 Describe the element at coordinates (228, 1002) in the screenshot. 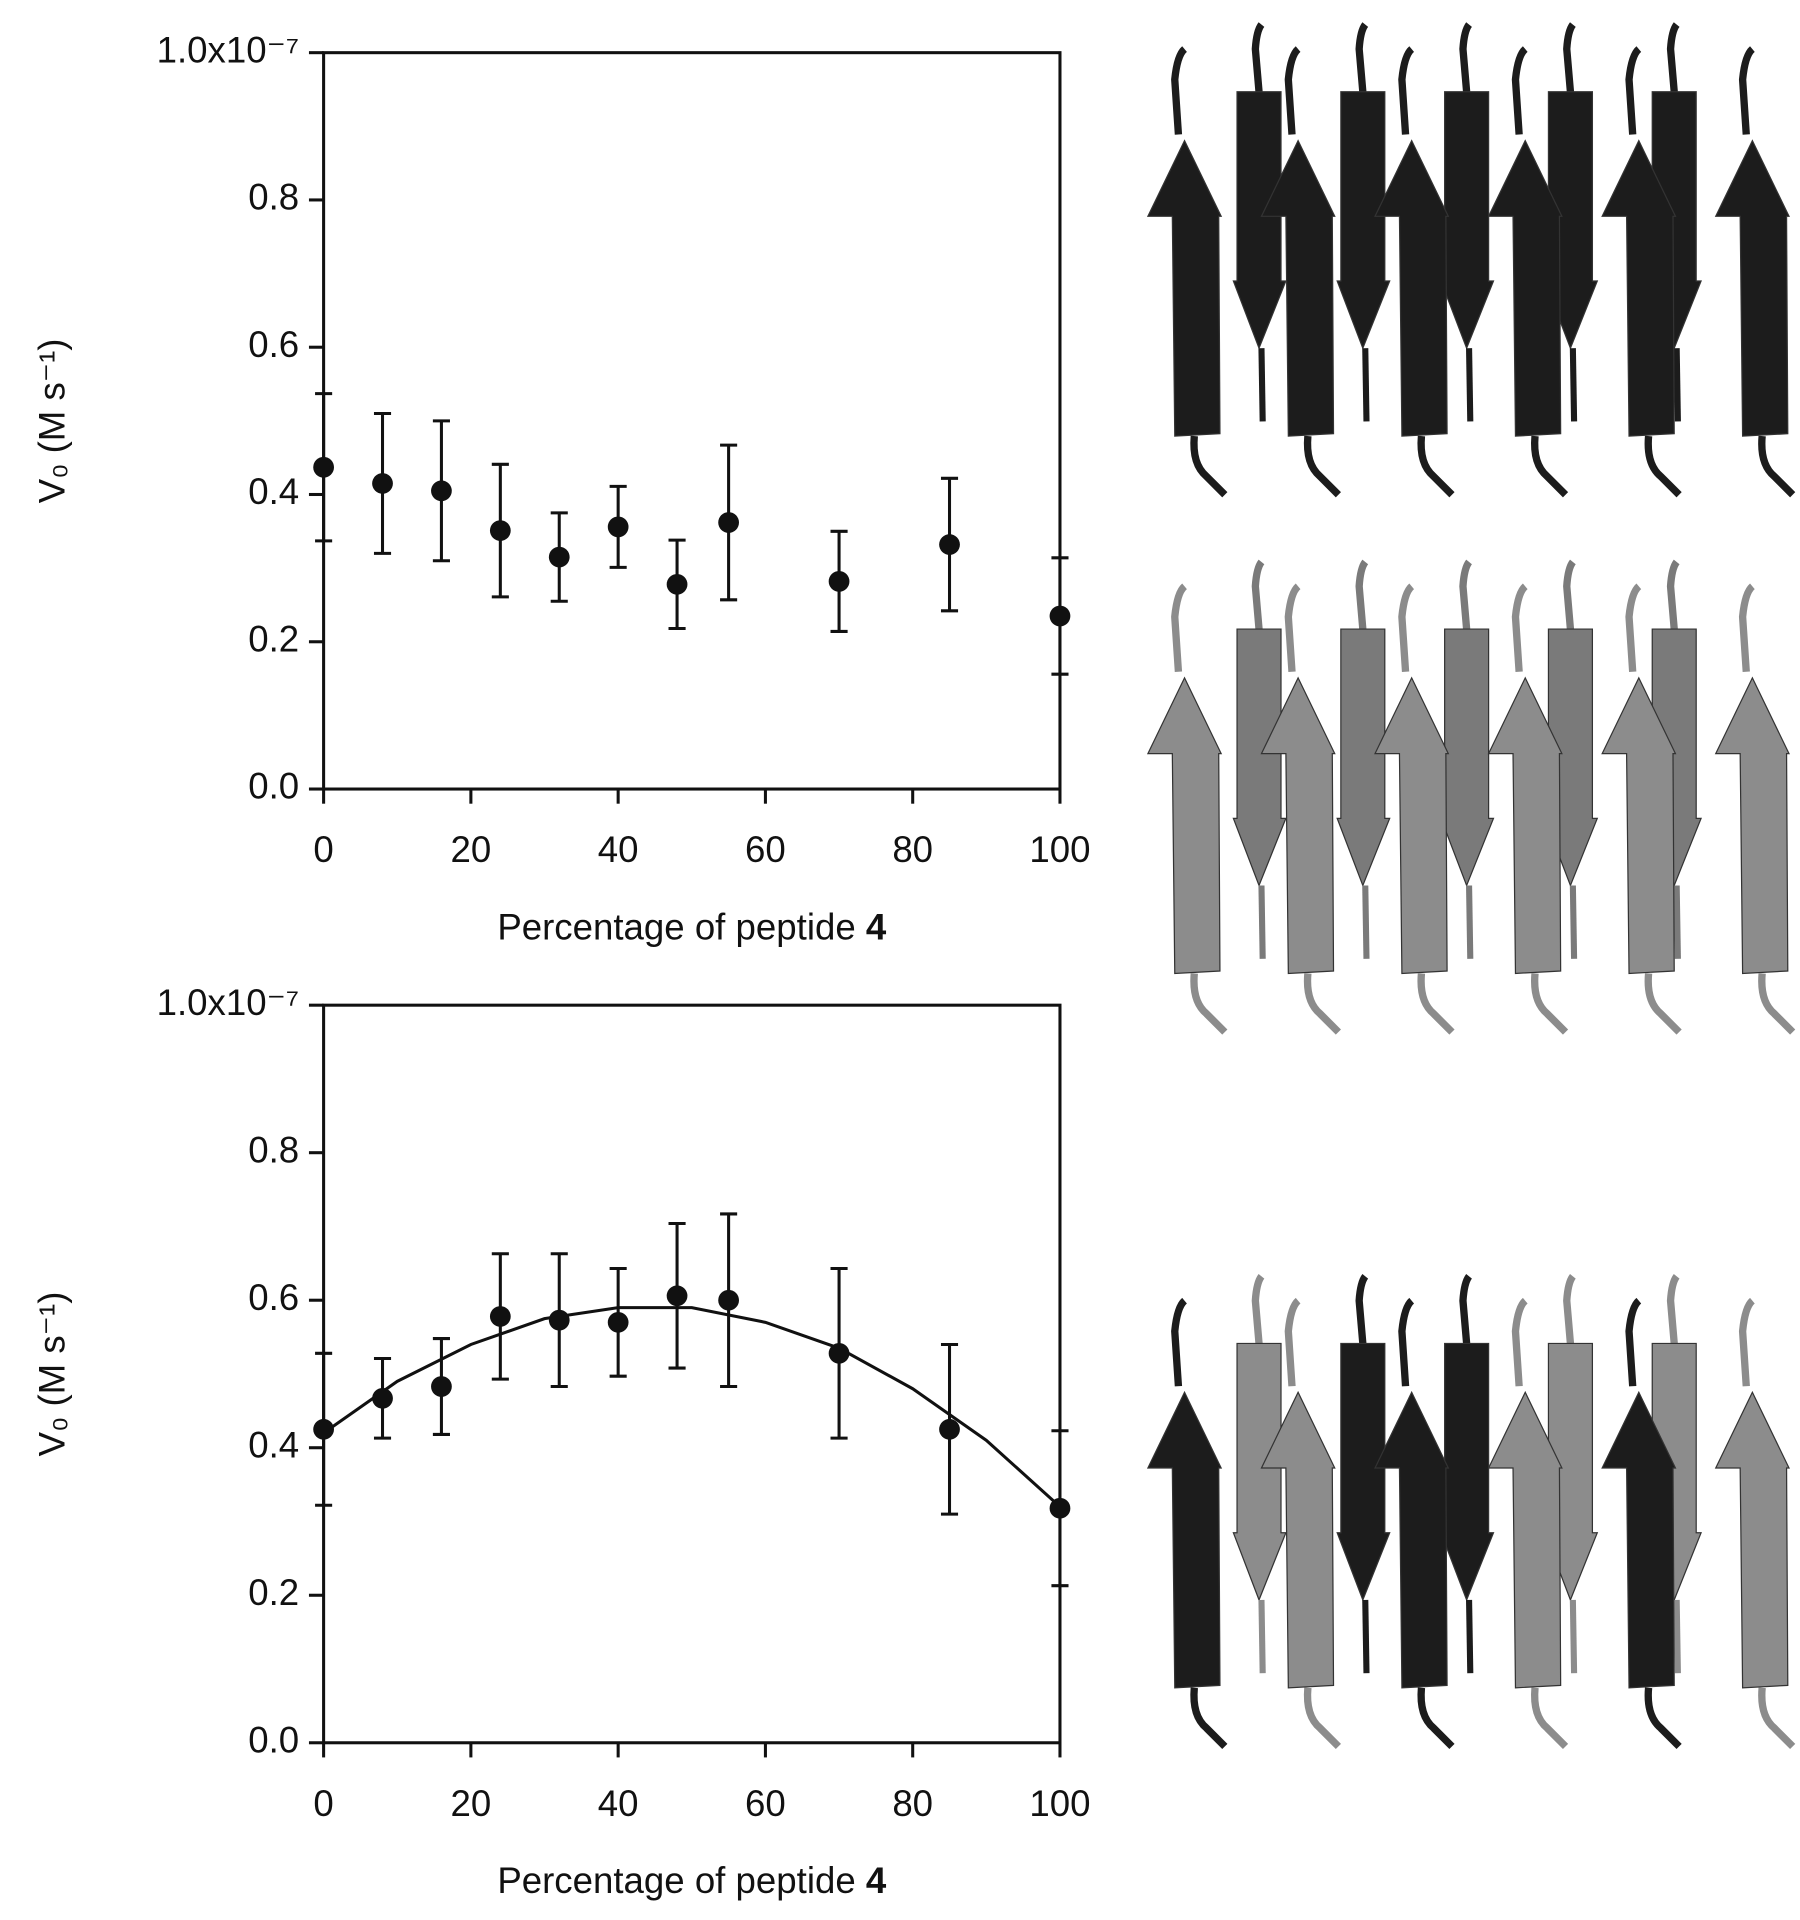

I see `y-tick-label: 1.0x10⁻⁷` at that location.